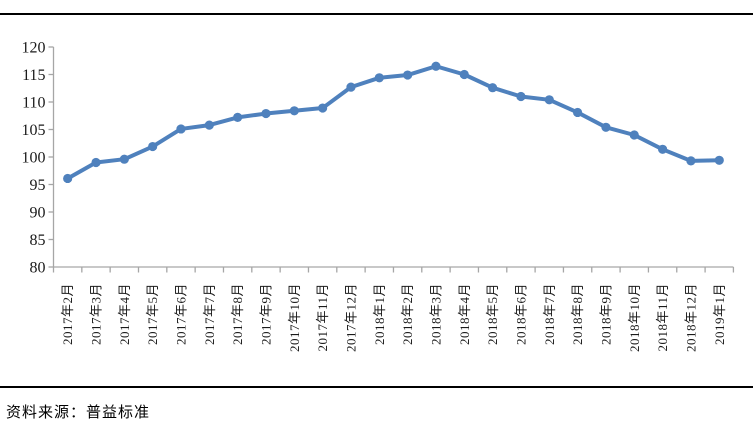 This screenshot has width=753, height=433. What do you see at coordinates (379, 314) in the screenshot?
I see `x-category-label: 2018年1月` at bounding box center [379, 314].